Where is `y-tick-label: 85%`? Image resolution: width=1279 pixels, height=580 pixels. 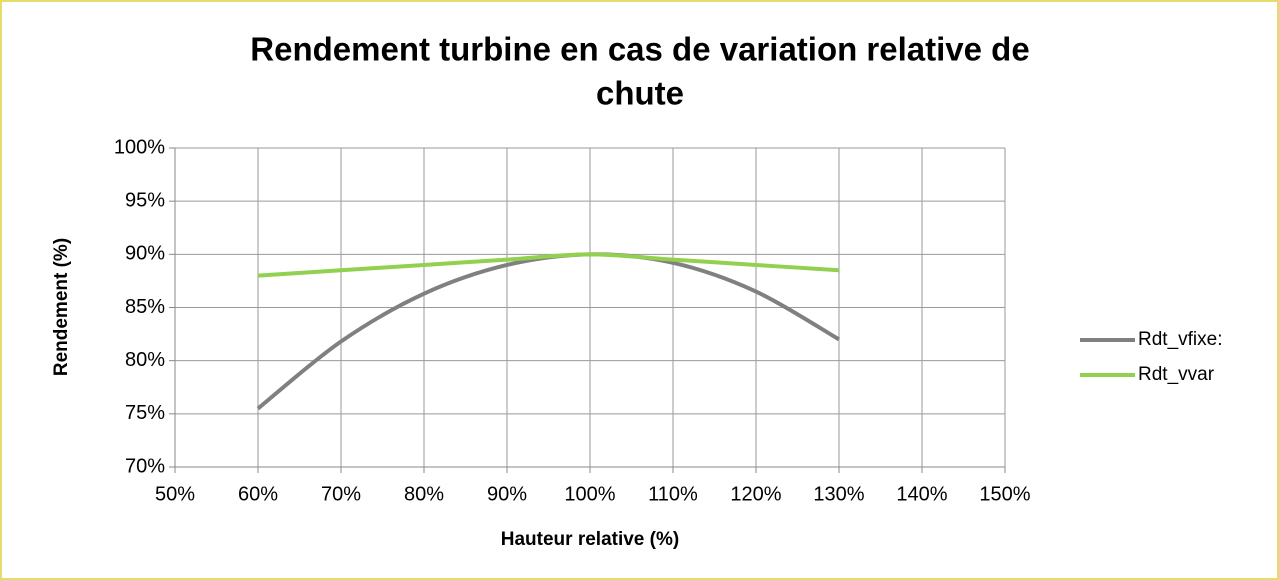 y-tick-label: 85% is located at coordinates (145, 307).